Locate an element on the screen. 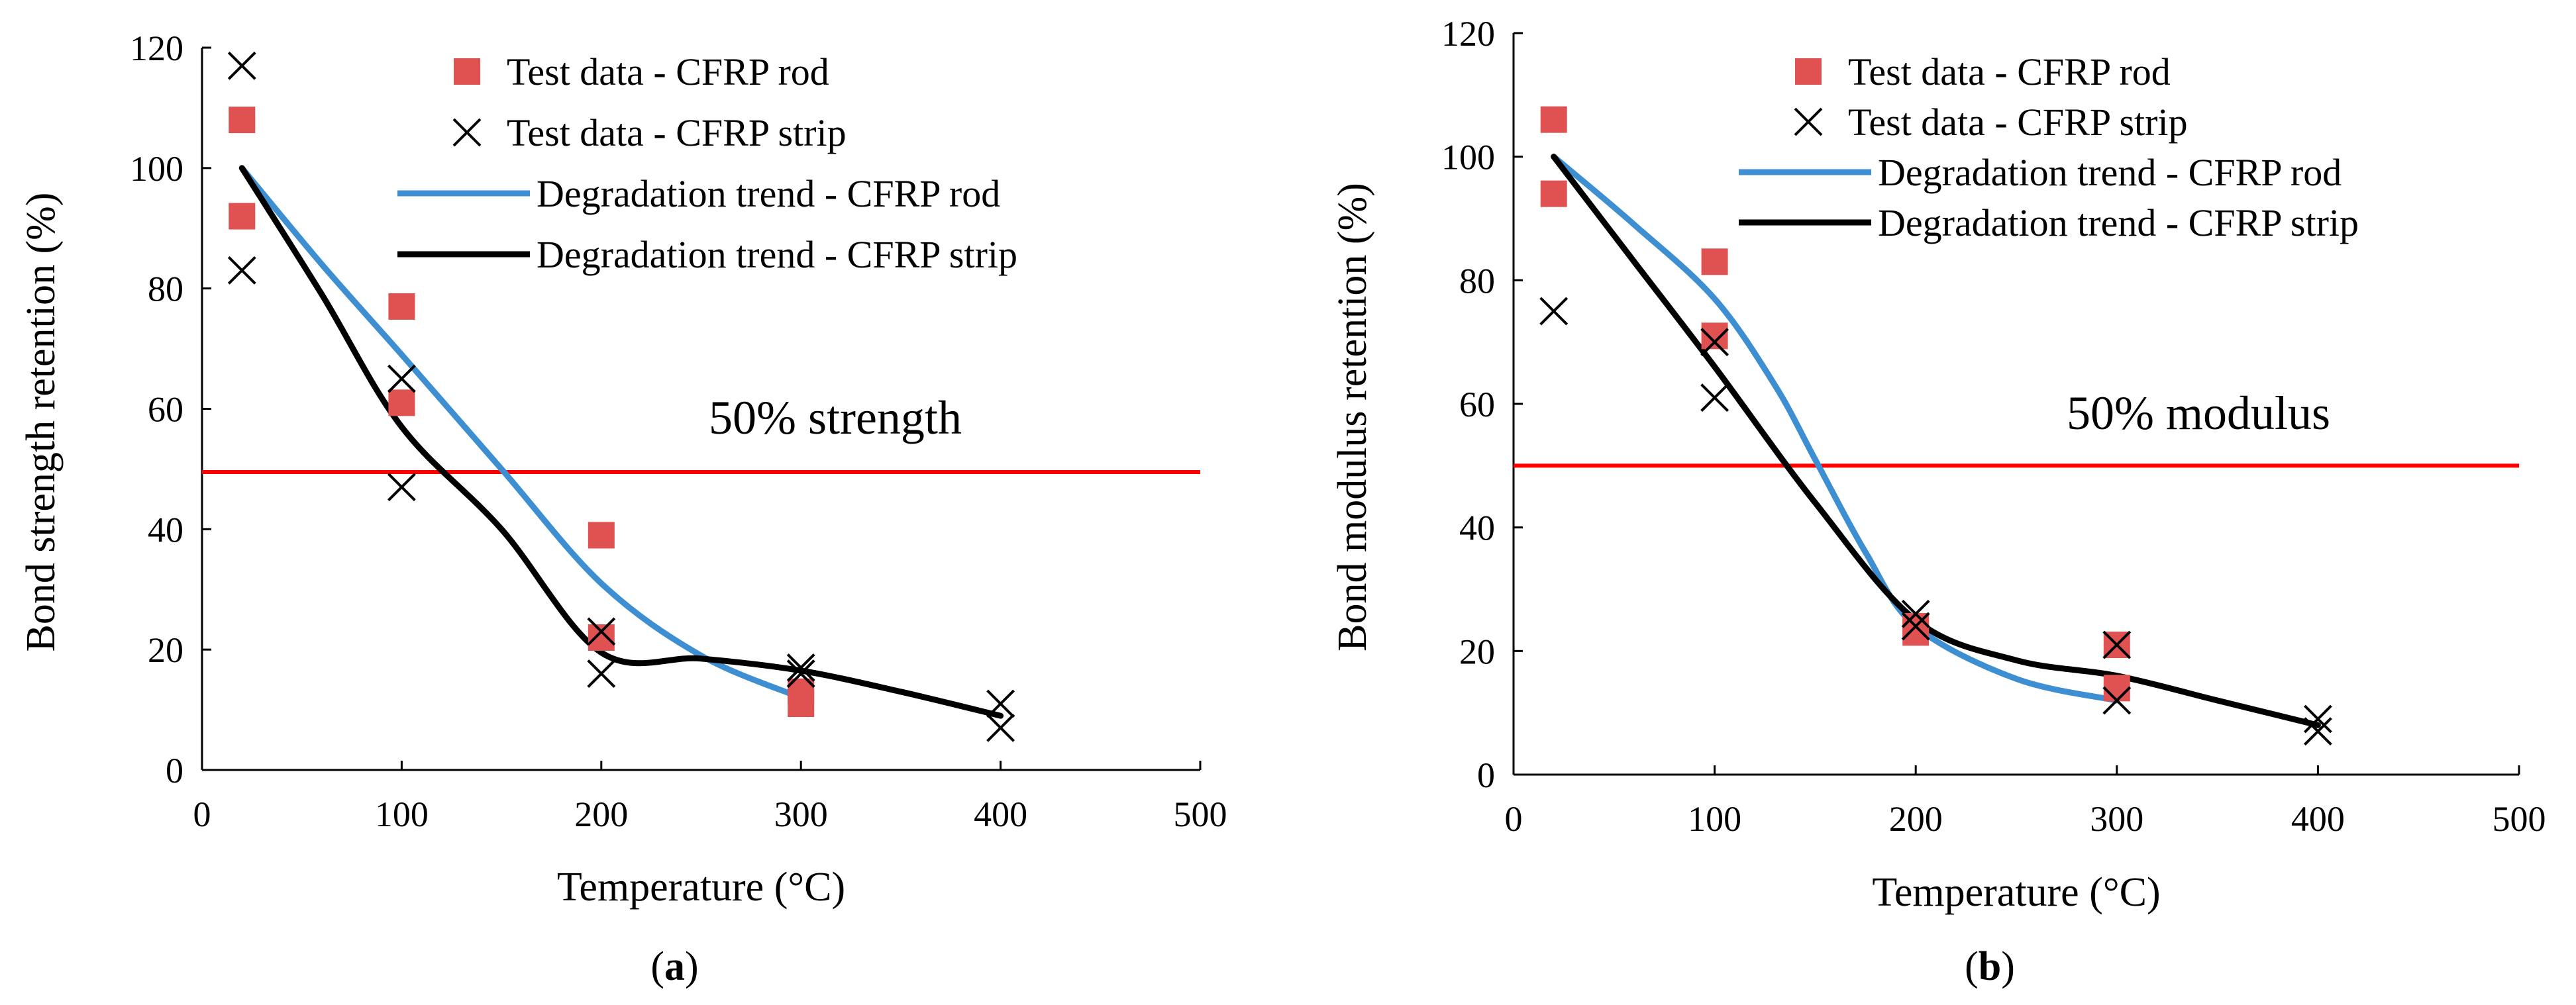 The width and height of the screenshot is (2576, 1005). panel-label: (a) is located at coordinates (674, 966).